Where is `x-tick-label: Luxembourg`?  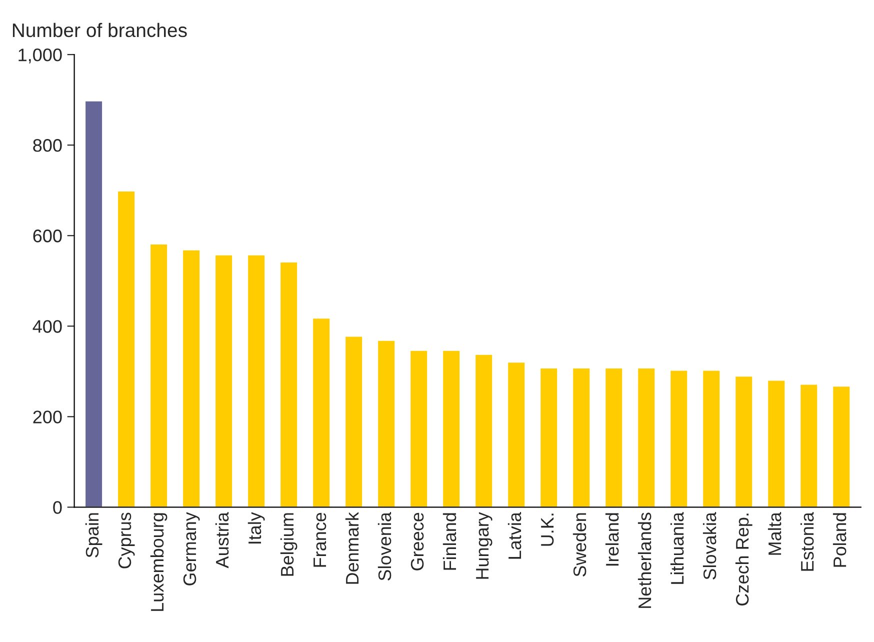
x-tick-label: Luxembourg is located at coordinates (159, 562).